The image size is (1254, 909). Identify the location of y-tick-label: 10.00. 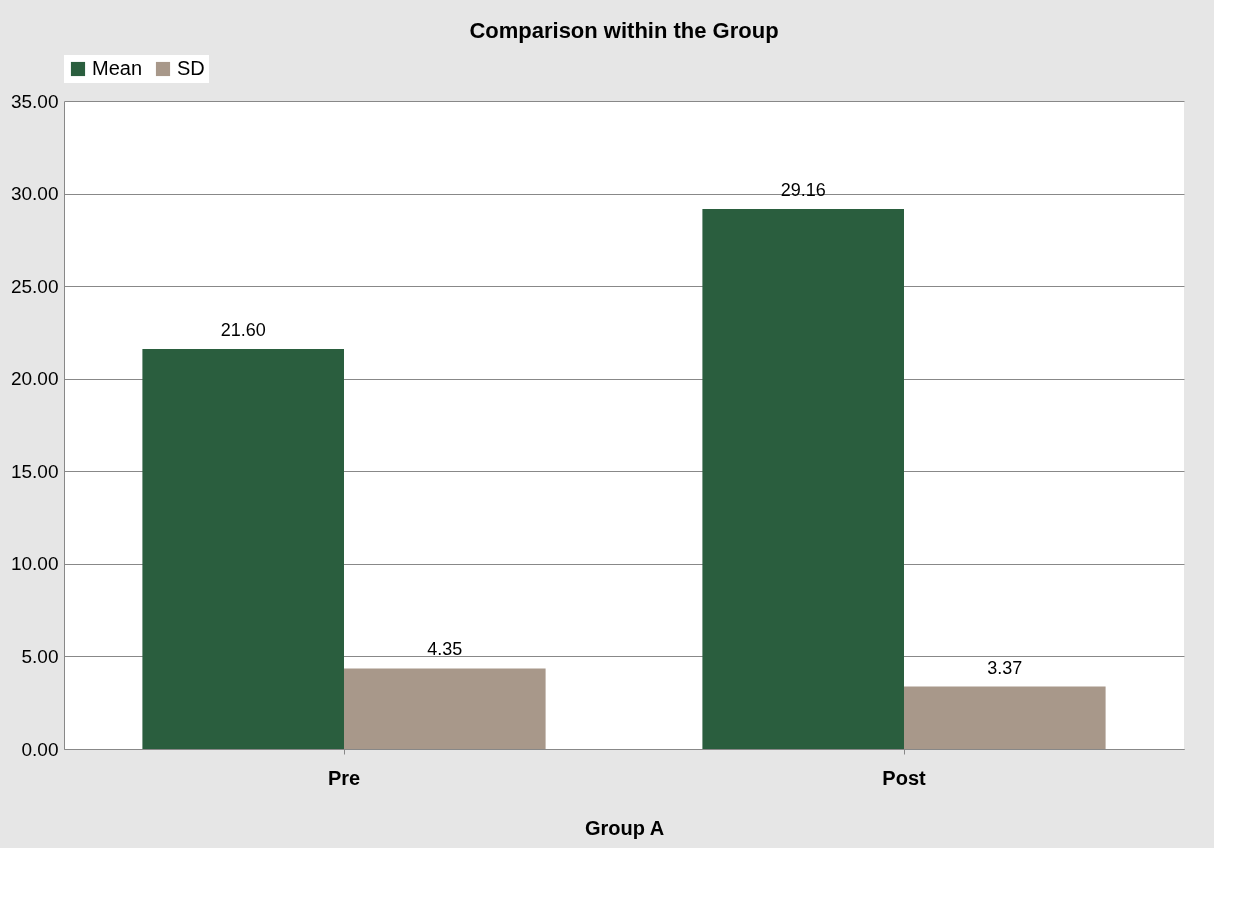
(34, 564).